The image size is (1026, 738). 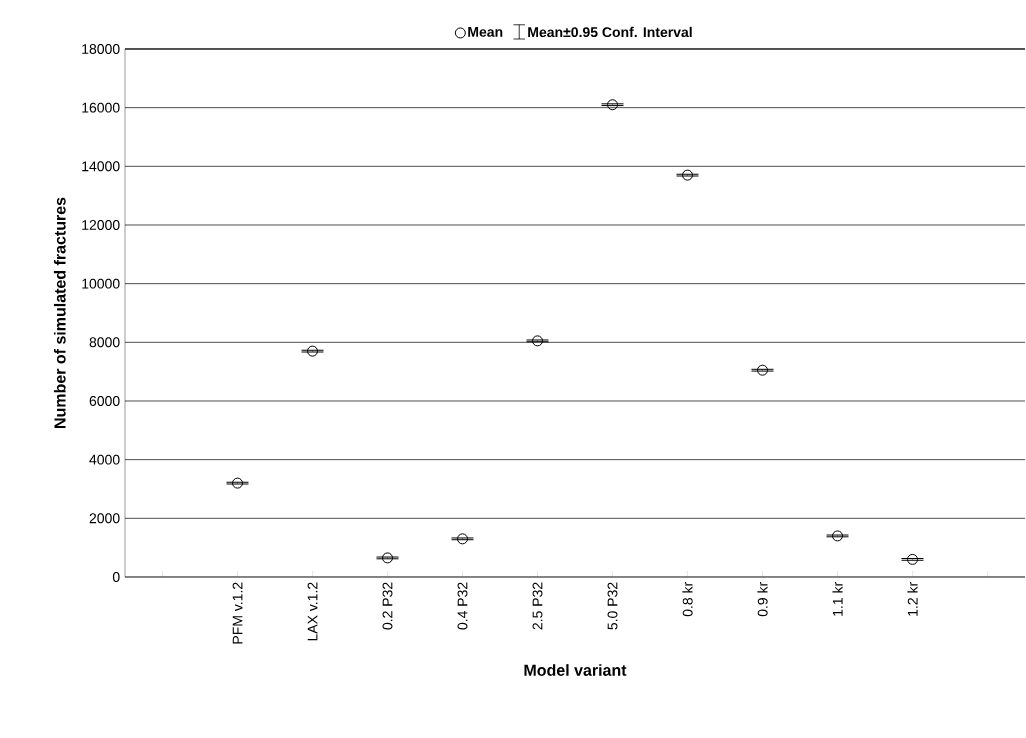 What do you see at coordinates (101, 107) in the screenshot?
I see `y-tick-label: 16000` at bounding box center [101, 107].